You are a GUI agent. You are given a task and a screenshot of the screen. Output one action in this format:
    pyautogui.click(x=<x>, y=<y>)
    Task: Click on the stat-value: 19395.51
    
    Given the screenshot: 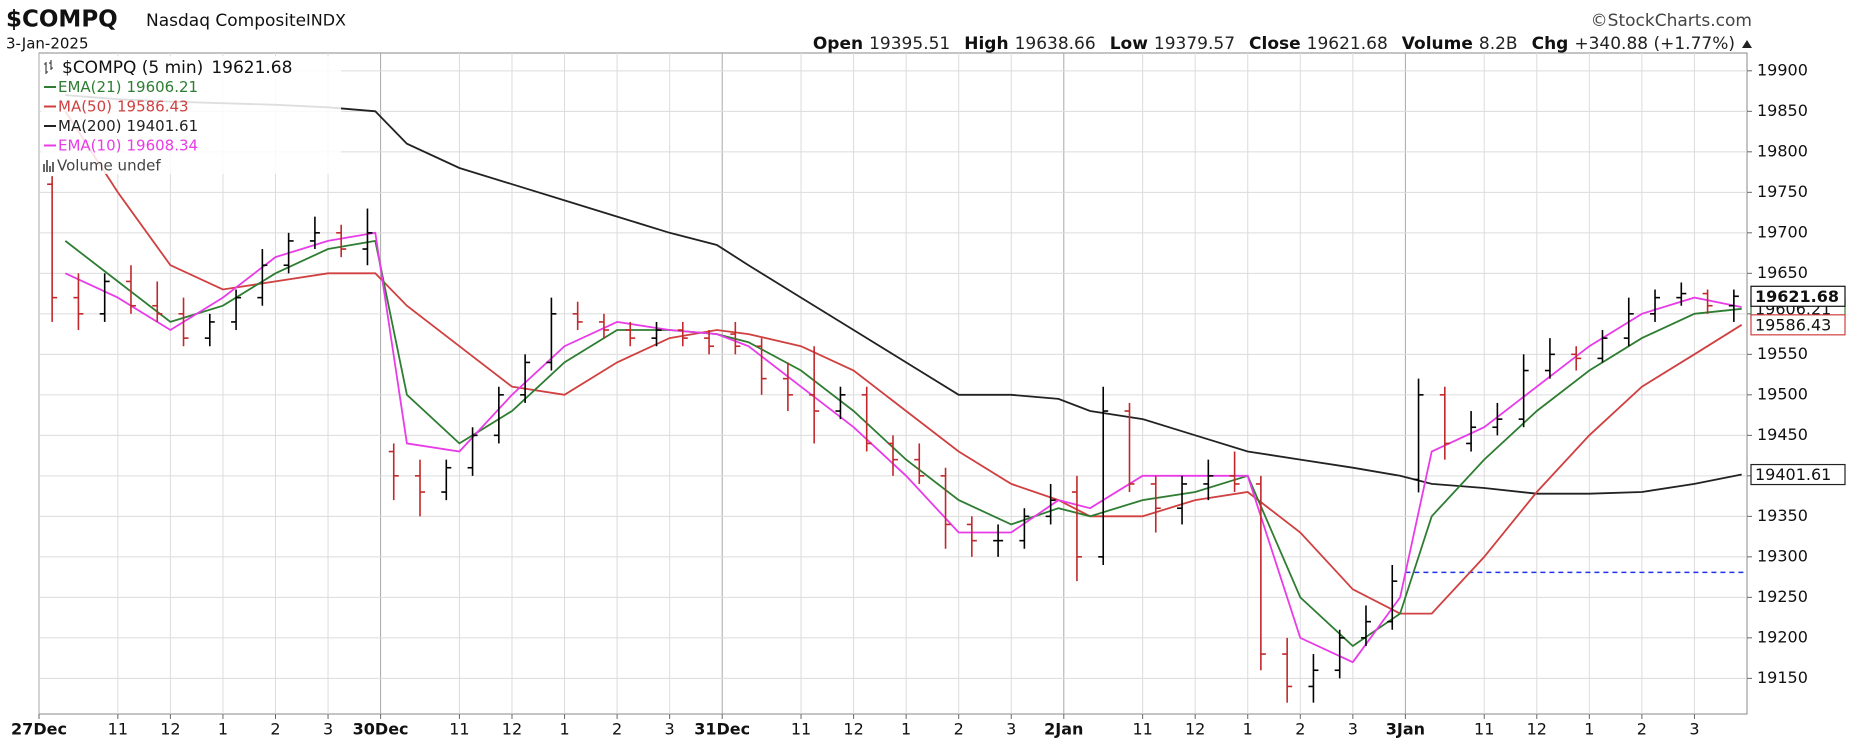 What is the action you would take?
    pyautogui.click(x=909, y=44)
    